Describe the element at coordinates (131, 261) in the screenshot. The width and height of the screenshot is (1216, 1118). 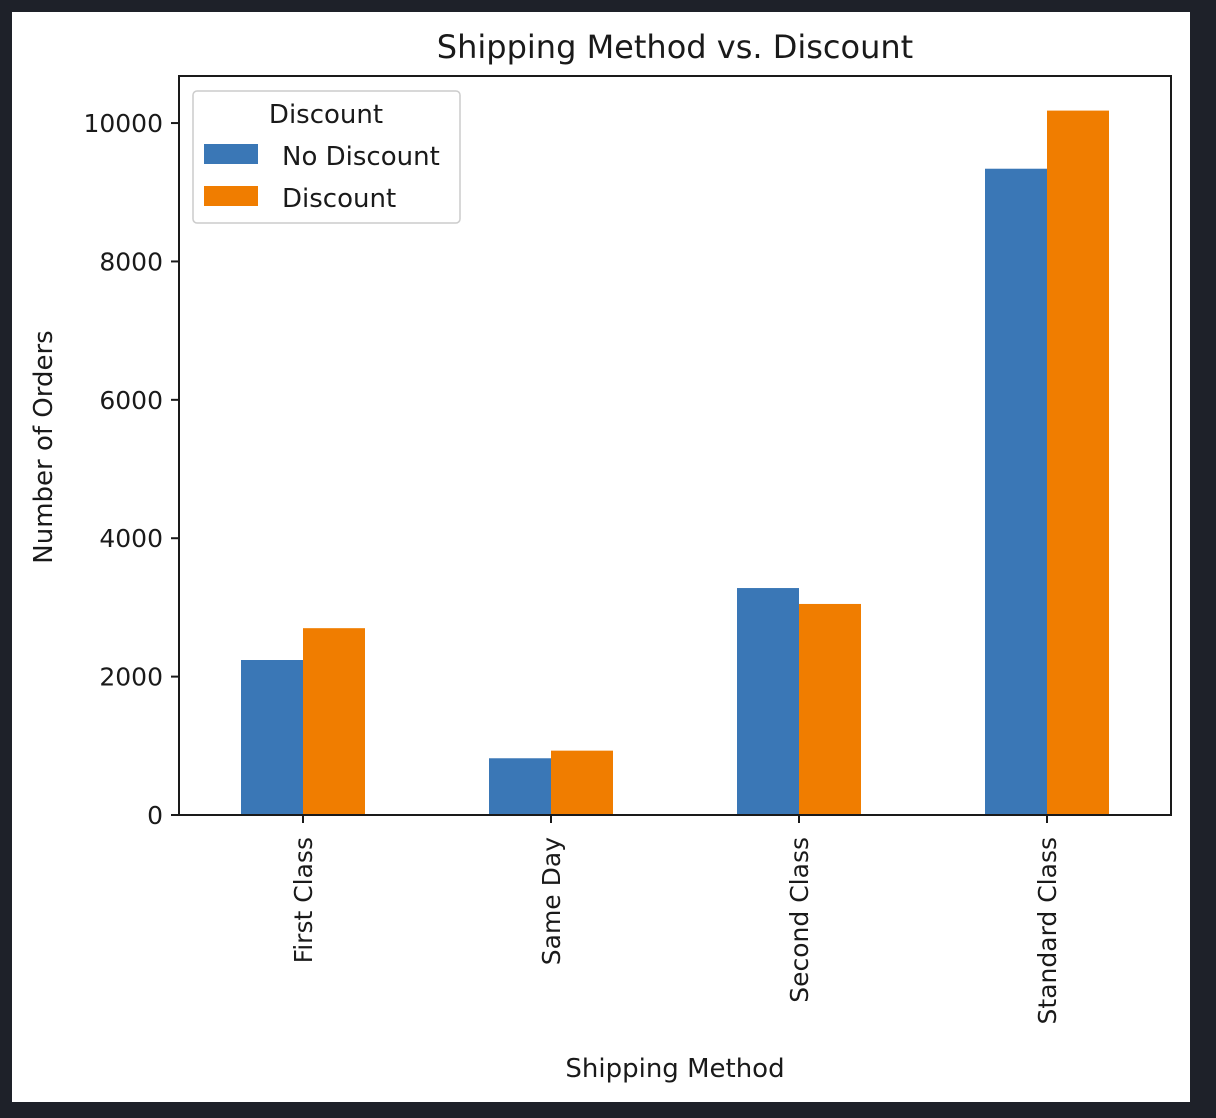
I see `y-tick-label: 8000` at that location.